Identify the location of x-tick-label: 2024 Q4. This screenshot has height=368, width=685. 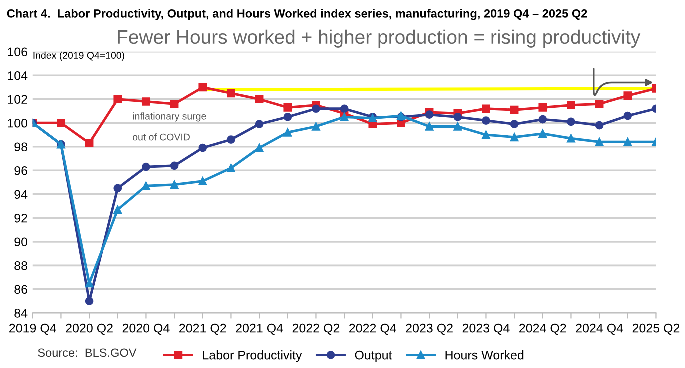
(600, 330).